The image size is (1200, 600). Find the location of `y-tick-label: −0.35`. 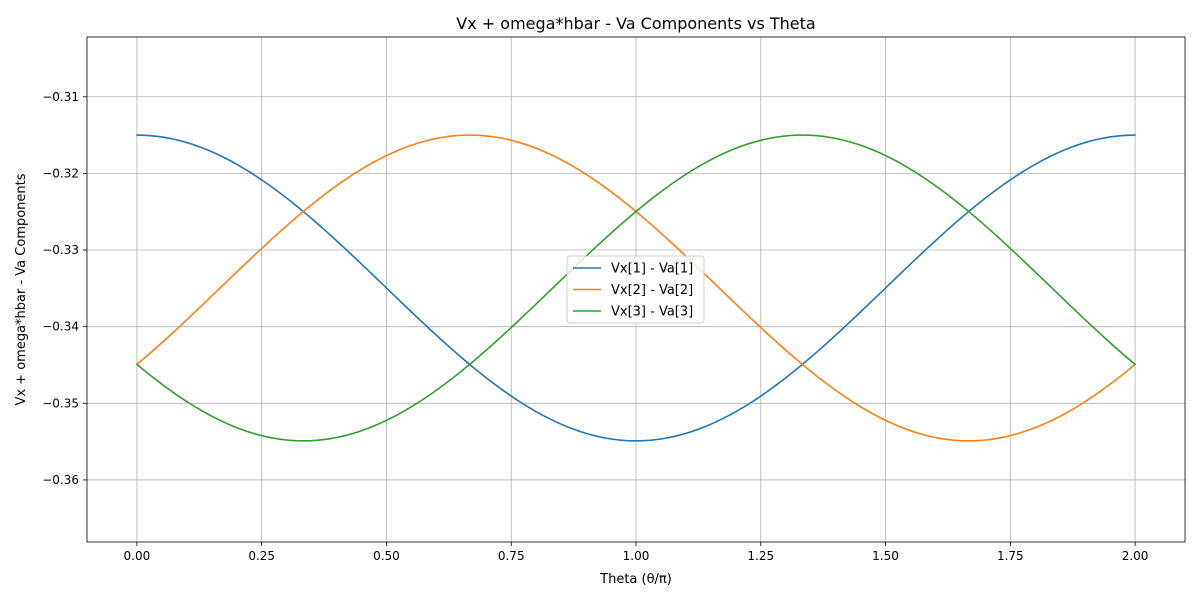

y-tick-label: −0.35 is located at coordinates (60, 403).